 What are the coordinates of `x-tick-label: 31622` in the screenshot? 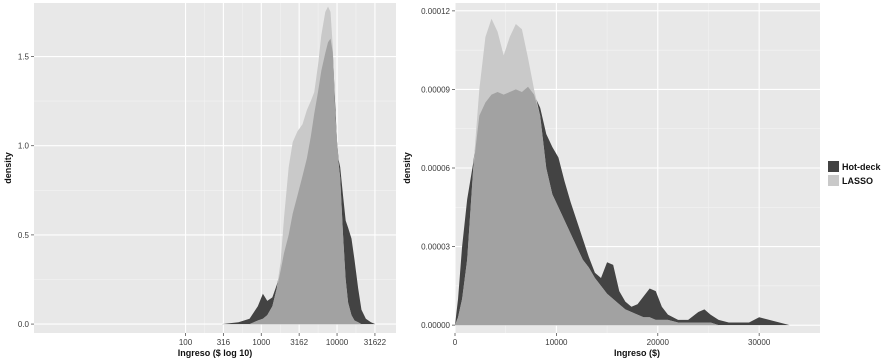 It's located at (375, 342).